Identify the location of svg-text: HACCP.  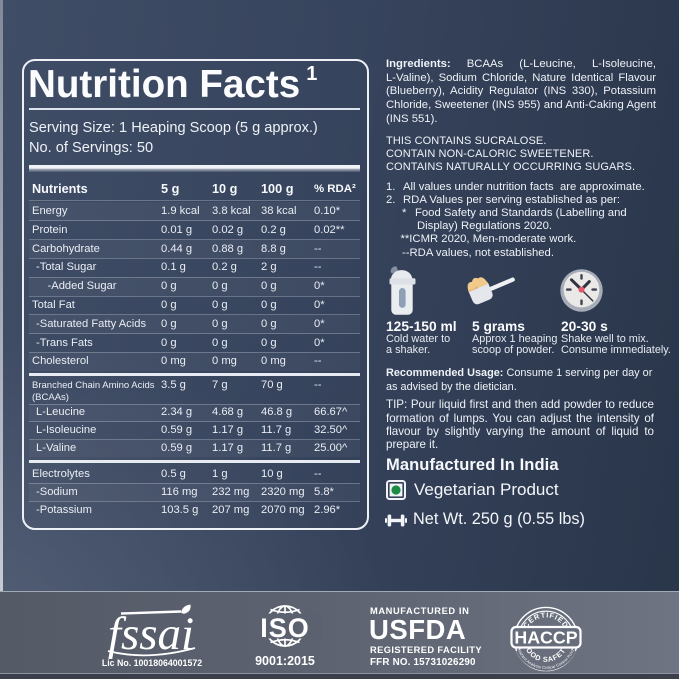
(545, 638).